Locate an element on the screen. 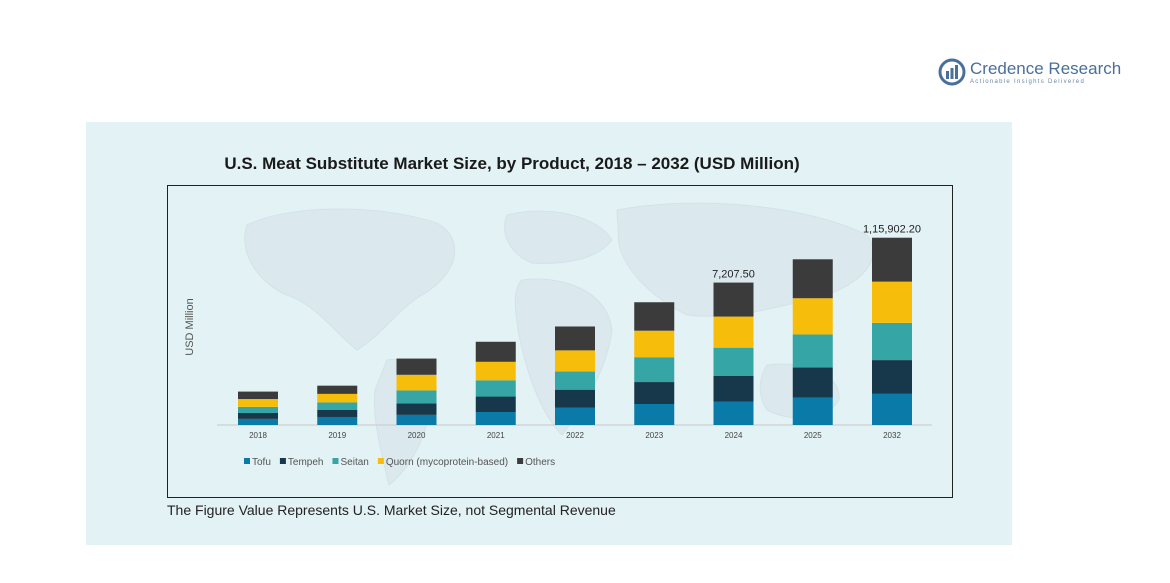  legend-item-tempeh: Tempeh is located at coordinates (301, 462).